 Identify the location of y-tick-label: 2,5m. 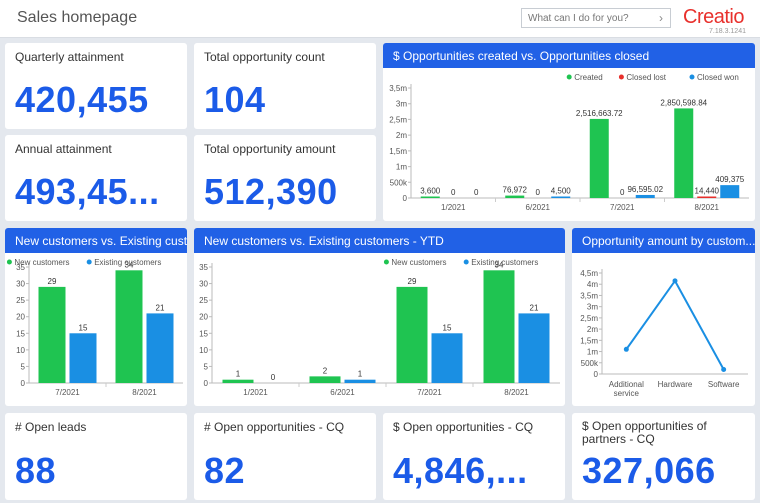
(589, 318).